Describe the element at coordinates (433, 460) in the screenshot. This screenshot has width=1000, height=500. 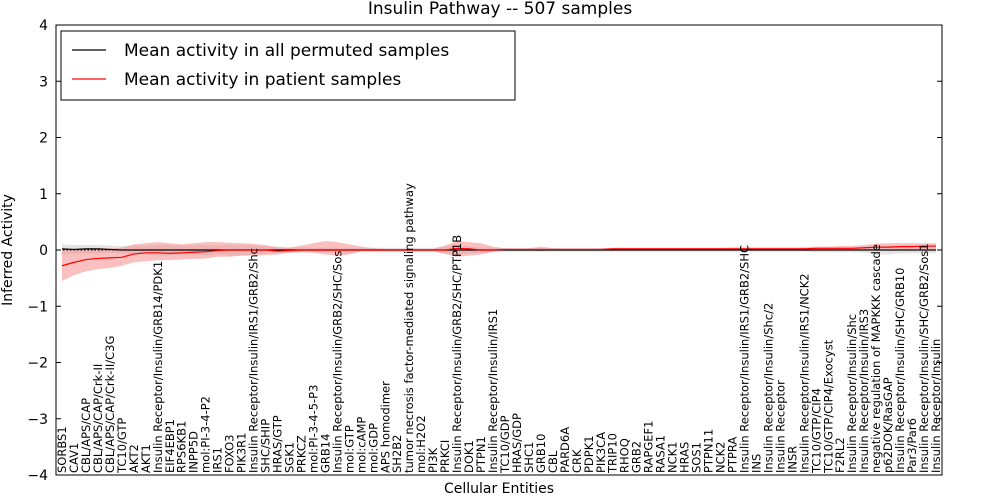
I see `x-tick-label-pi3k: PI3K` at that location.